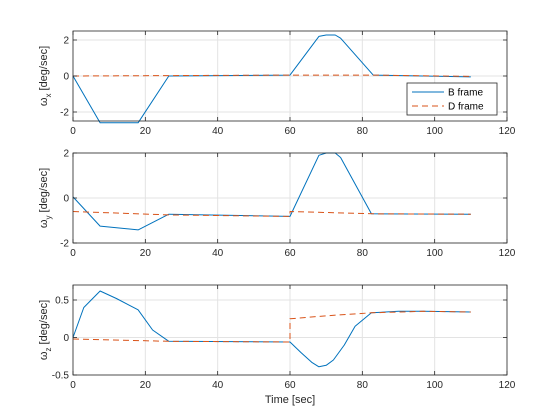 This screenshot has width=560, height=420. I want to click on y-axis-label: ωx [deg/sec], so click(45, 76).